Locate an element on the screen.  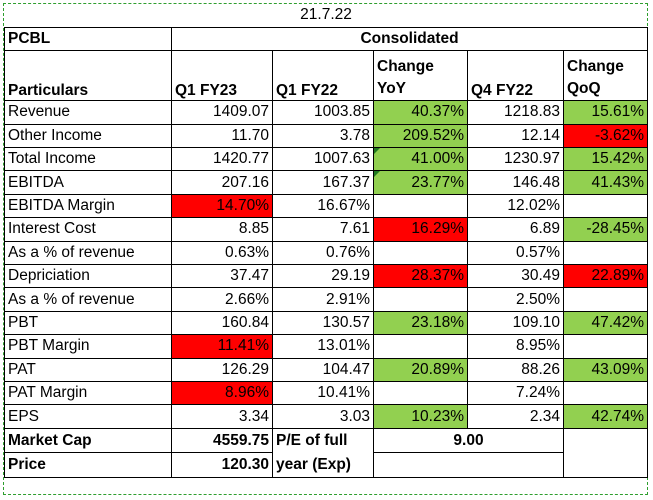
row-label: Depriciation is located at coordinates (88, 276).